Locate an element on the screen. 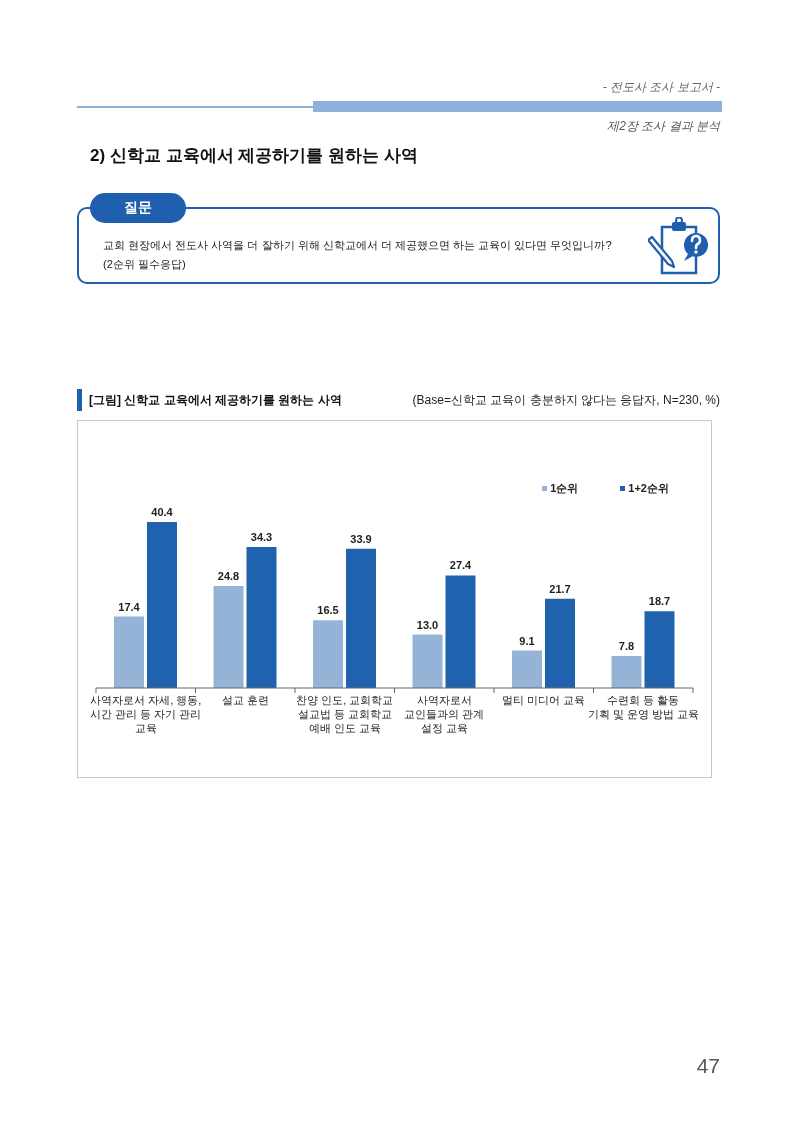  x-tick-label: 사역자로서 교인들과의 관계 설정 교육 is located at coordinates (444, 714).